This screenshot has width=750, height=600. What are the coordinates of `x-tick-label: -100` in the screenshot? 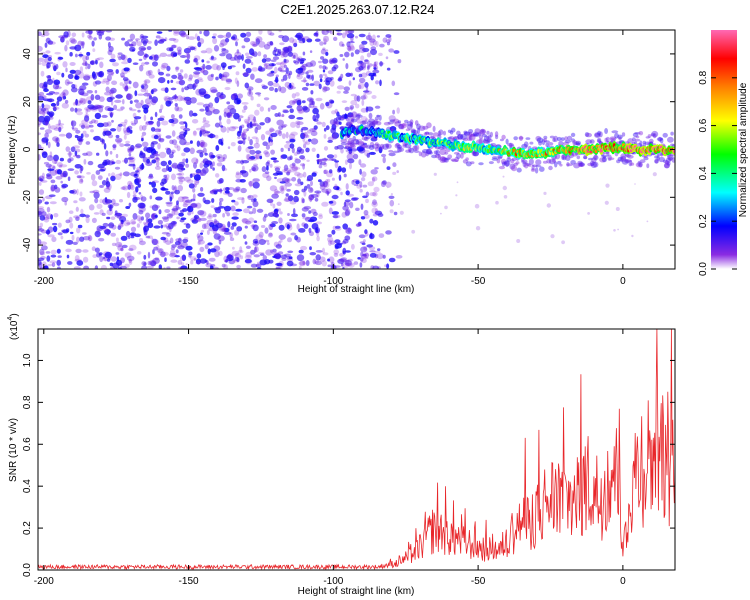 It's located at (333, 581).